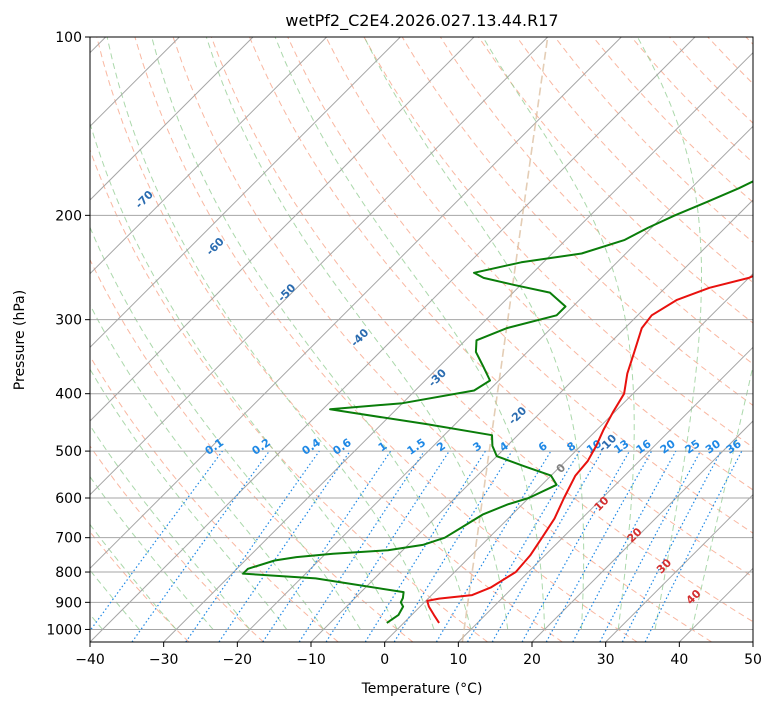  I want to click on y-tick-label: 600, so click(68, 499).